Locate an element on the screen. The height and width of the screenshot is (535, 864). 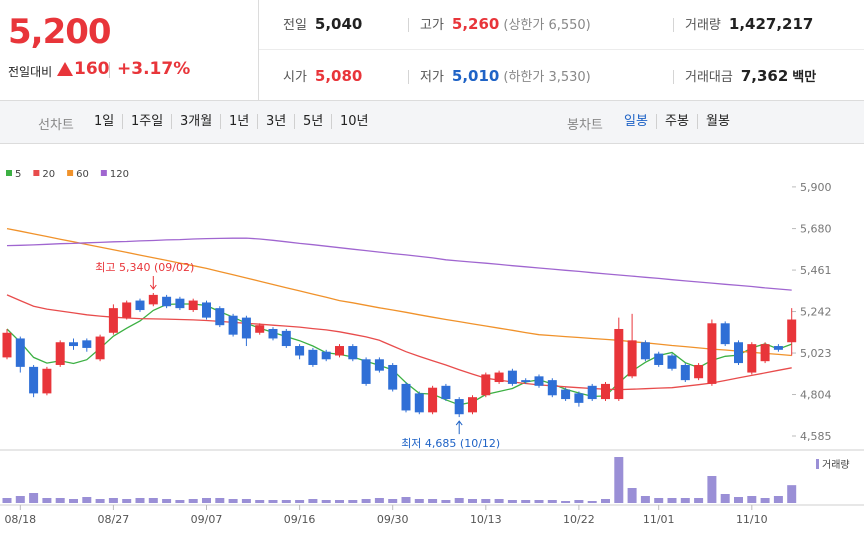
period-button: 5년 is located at coordinates (312, 121).